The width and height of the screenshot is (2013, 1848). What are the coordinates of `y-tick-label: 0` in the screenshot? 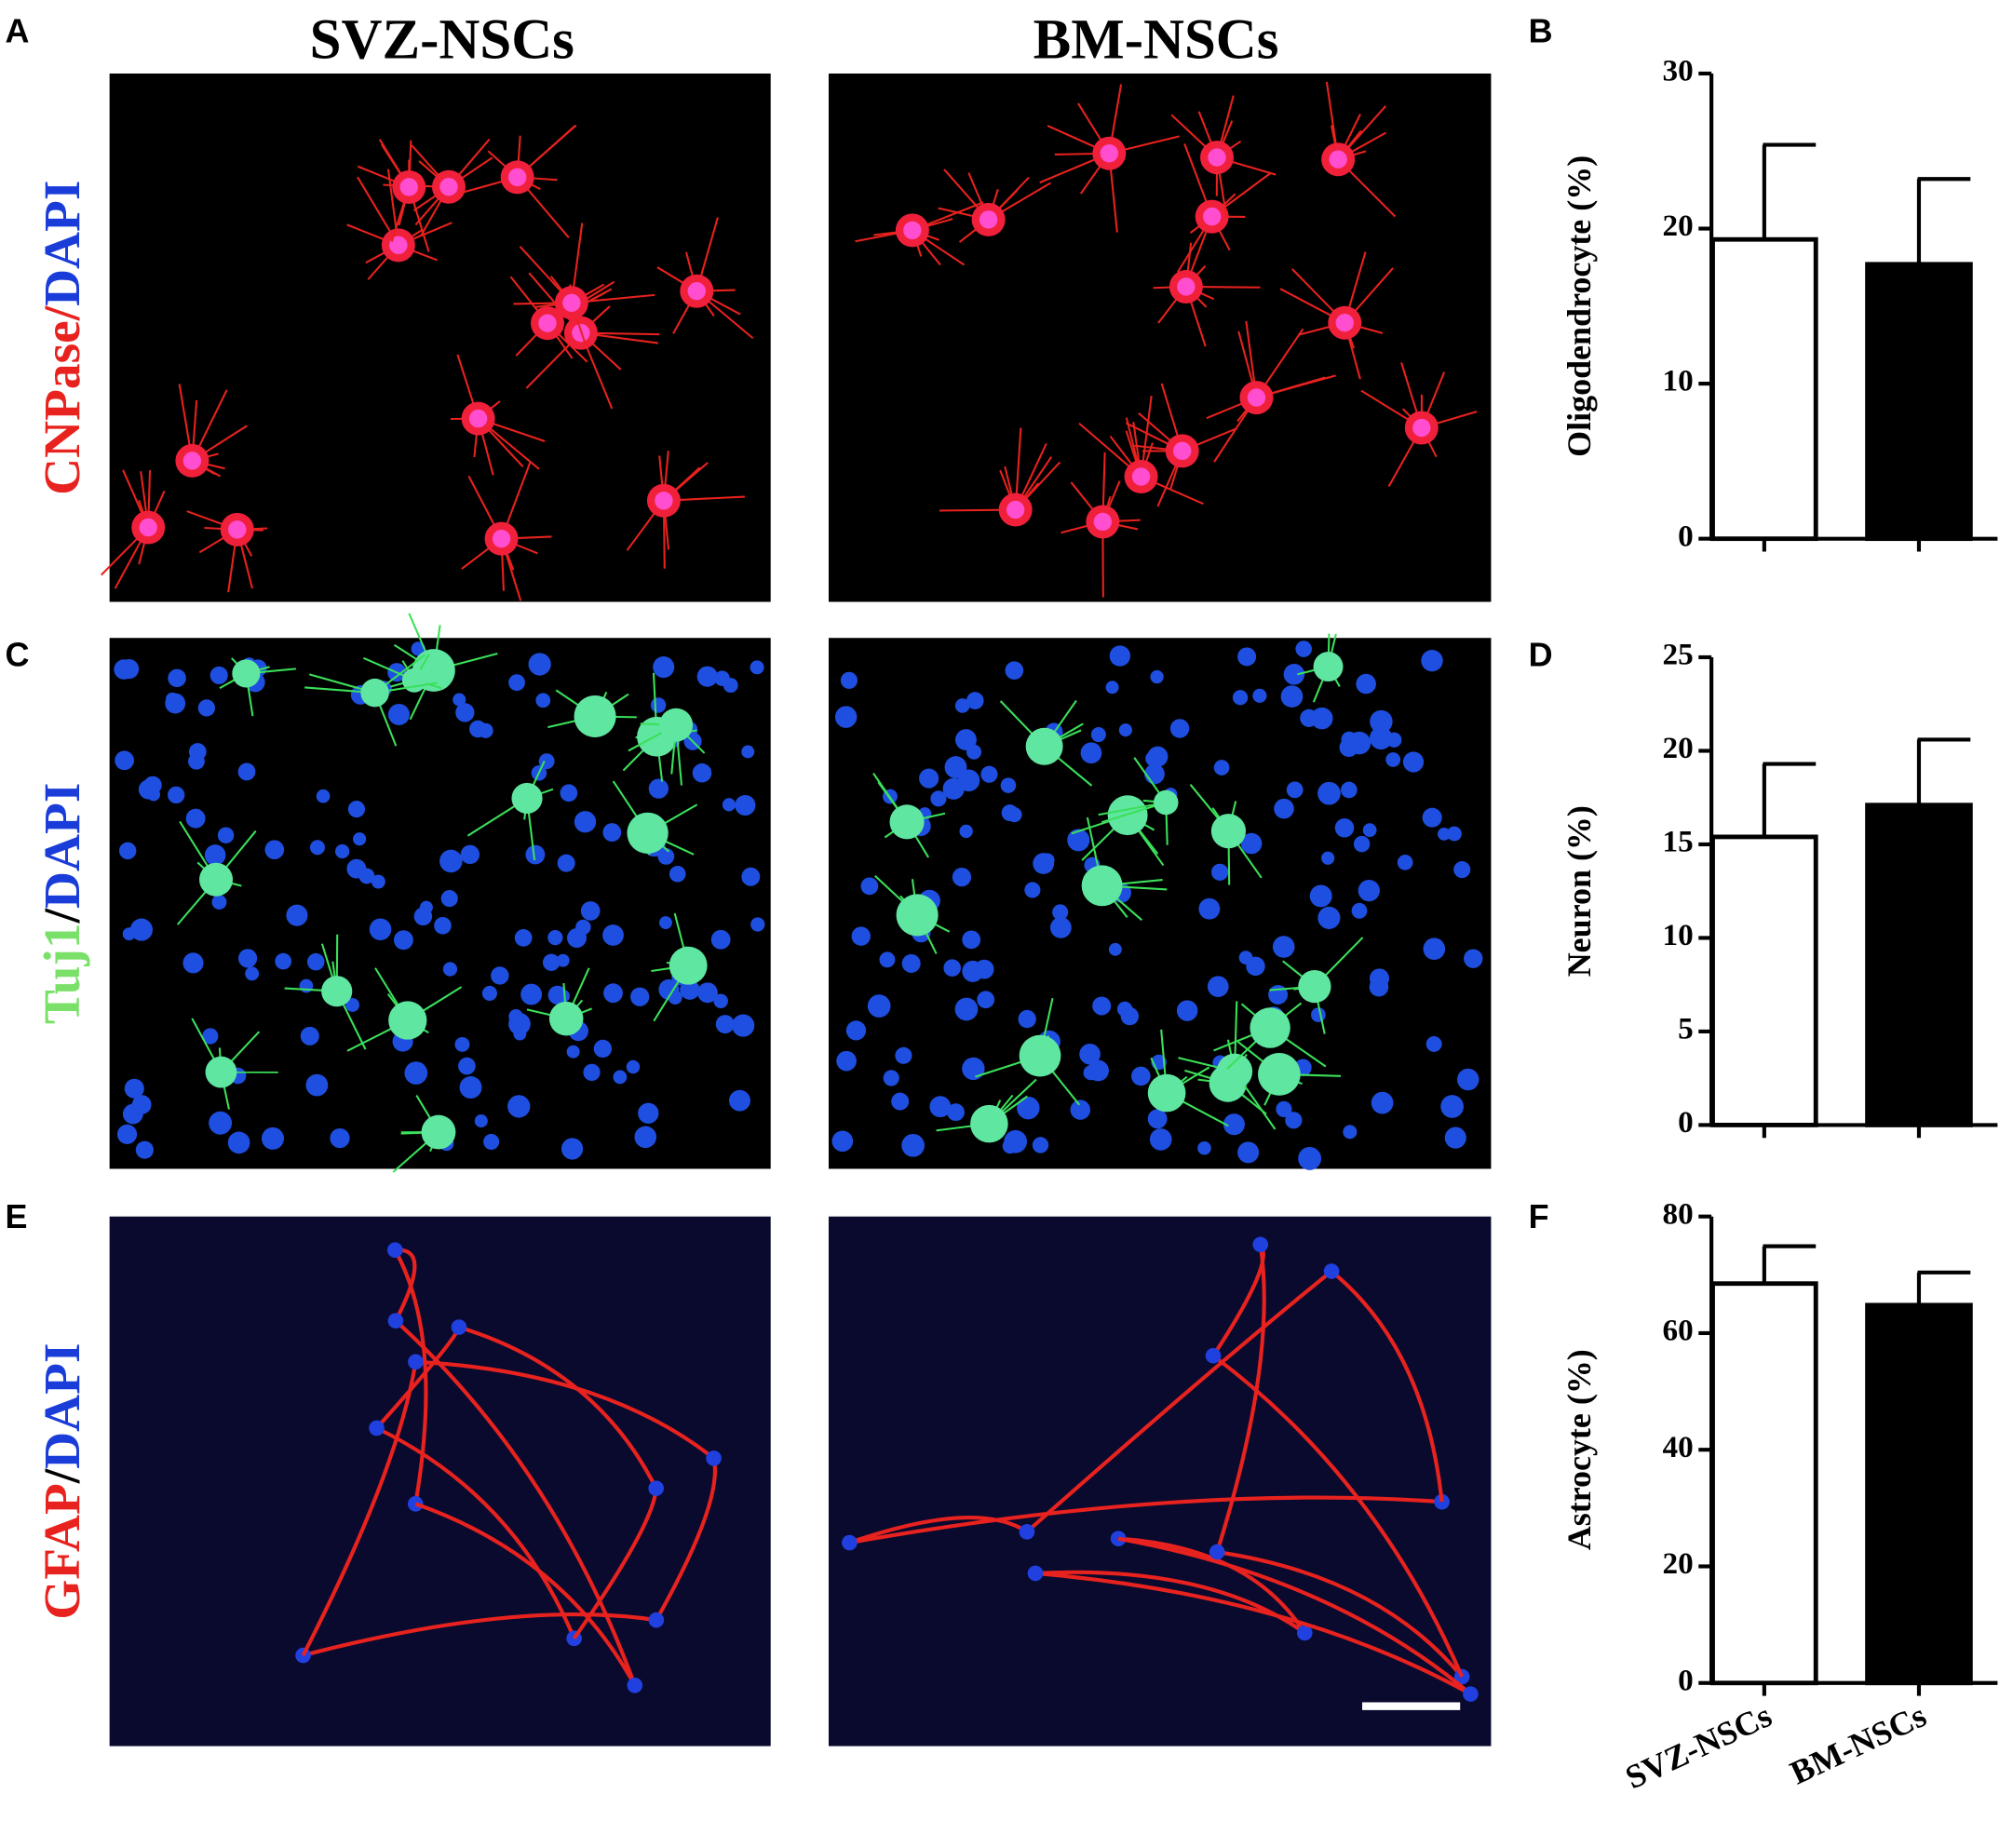 It's located at (1686, 536).